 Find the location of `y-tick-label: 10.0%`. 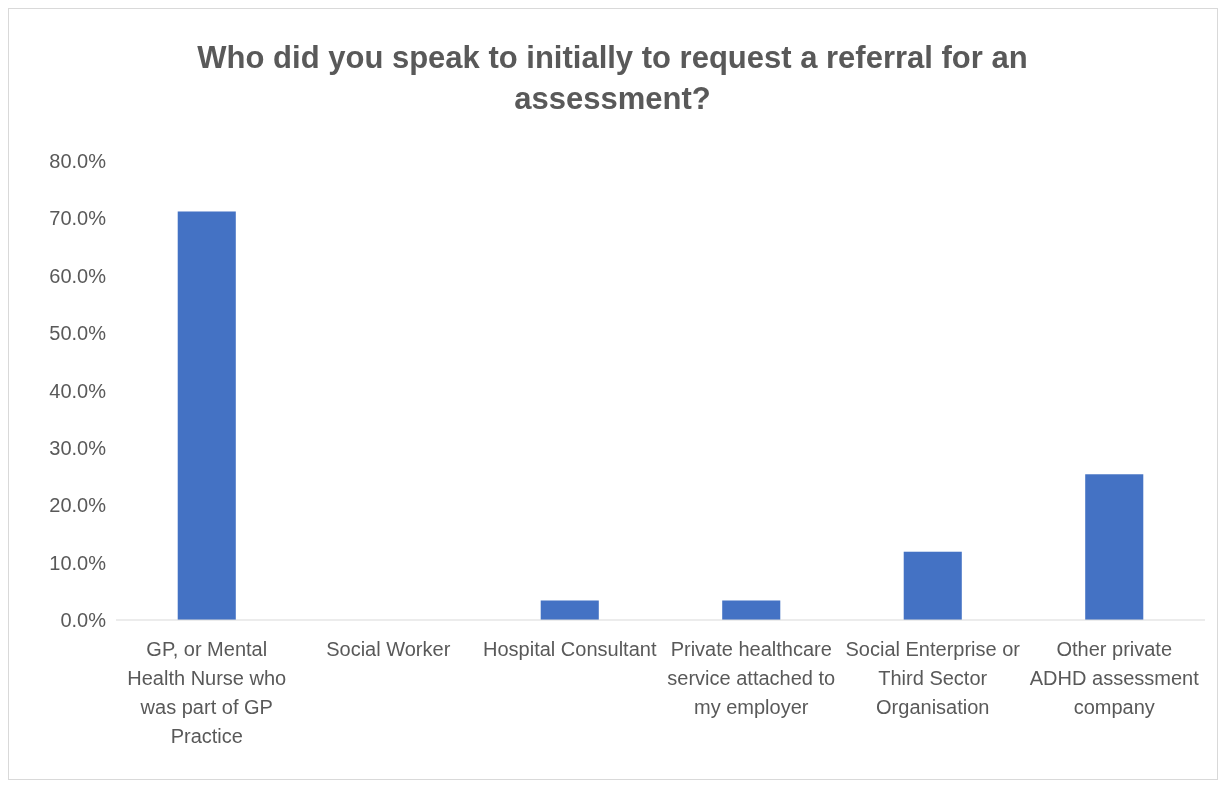

y-tick-label: 10.0% is located at coordinates (78, 562).